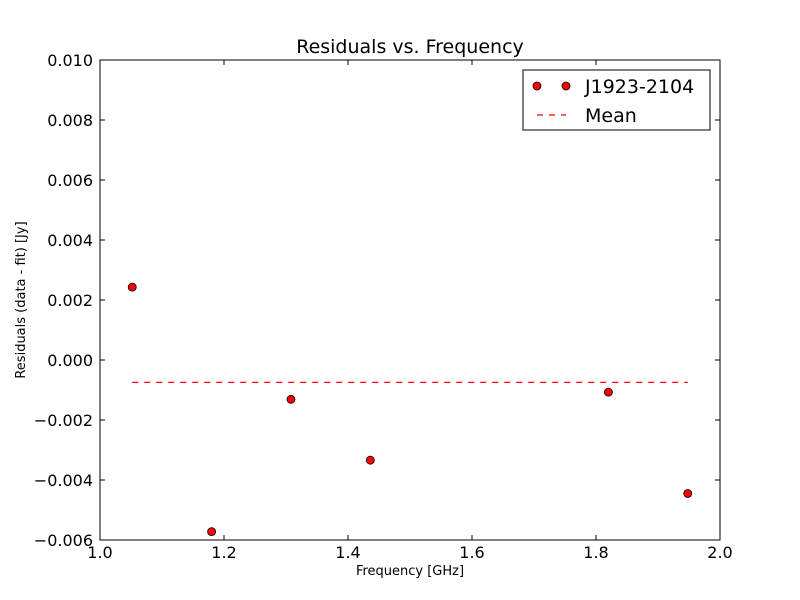 This screenshot has width=800, height=600. Describe the element at coordinates (566, 86) in the screenshot. I see `legend-marker-right` at that location.